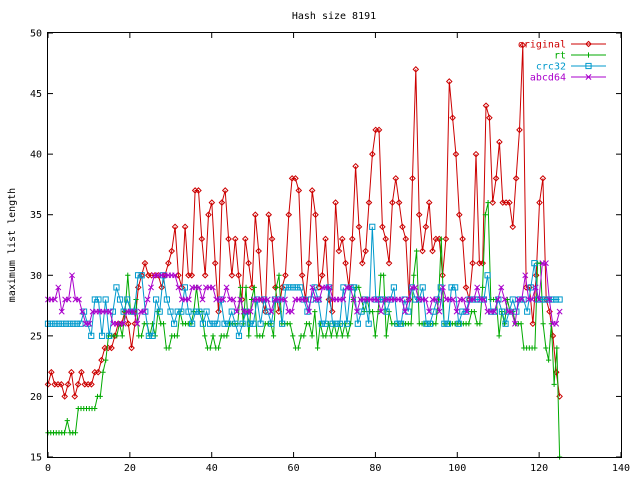 The image size is (640, 480). What do you see at coordinates (294, 468) in the screenshot?
I see `x-tick-label: 60` at bounding box center [294, 468].